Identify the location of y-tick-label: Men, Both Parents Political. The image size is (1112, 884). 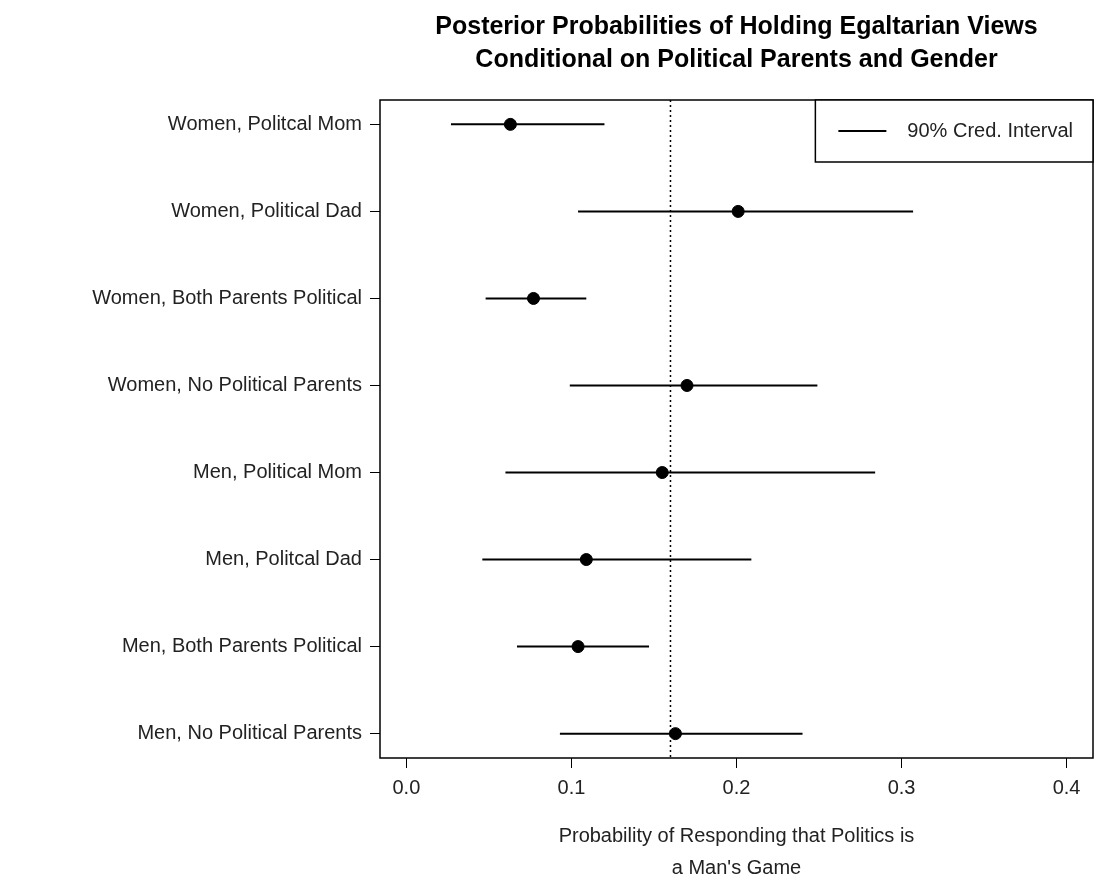
(241, 645).